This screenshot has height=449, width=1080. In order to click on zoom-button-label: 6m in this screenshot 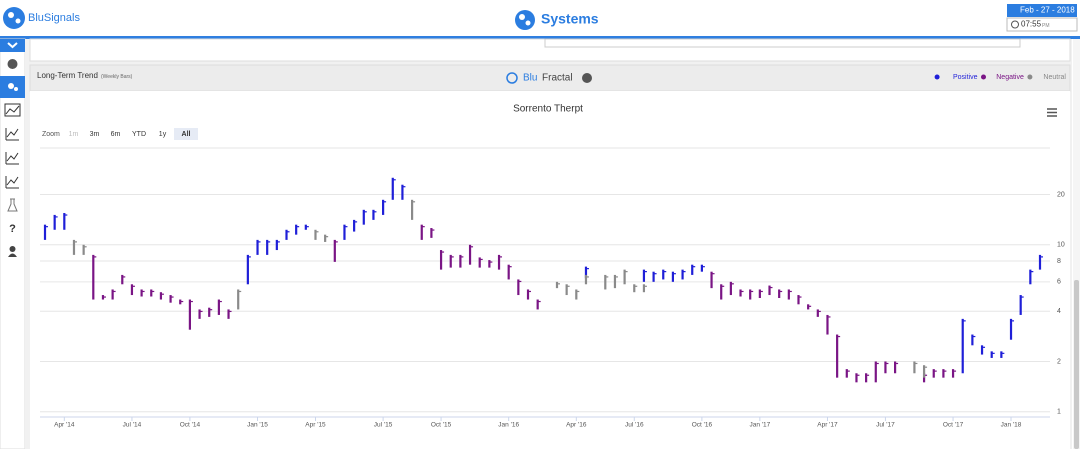, I will do `click(116, 134)`.